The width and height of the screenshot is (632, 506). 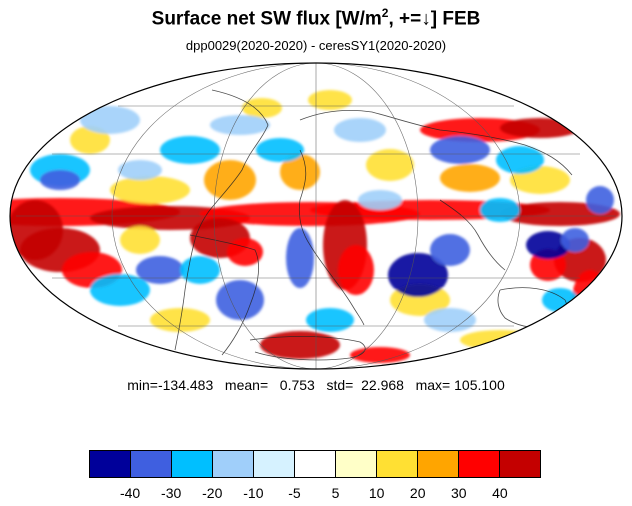 I want to click on colorbar-tick-labels: -40 -30 -20 -10 -5 5 10 20 30 40, so click(x=316, y=494).